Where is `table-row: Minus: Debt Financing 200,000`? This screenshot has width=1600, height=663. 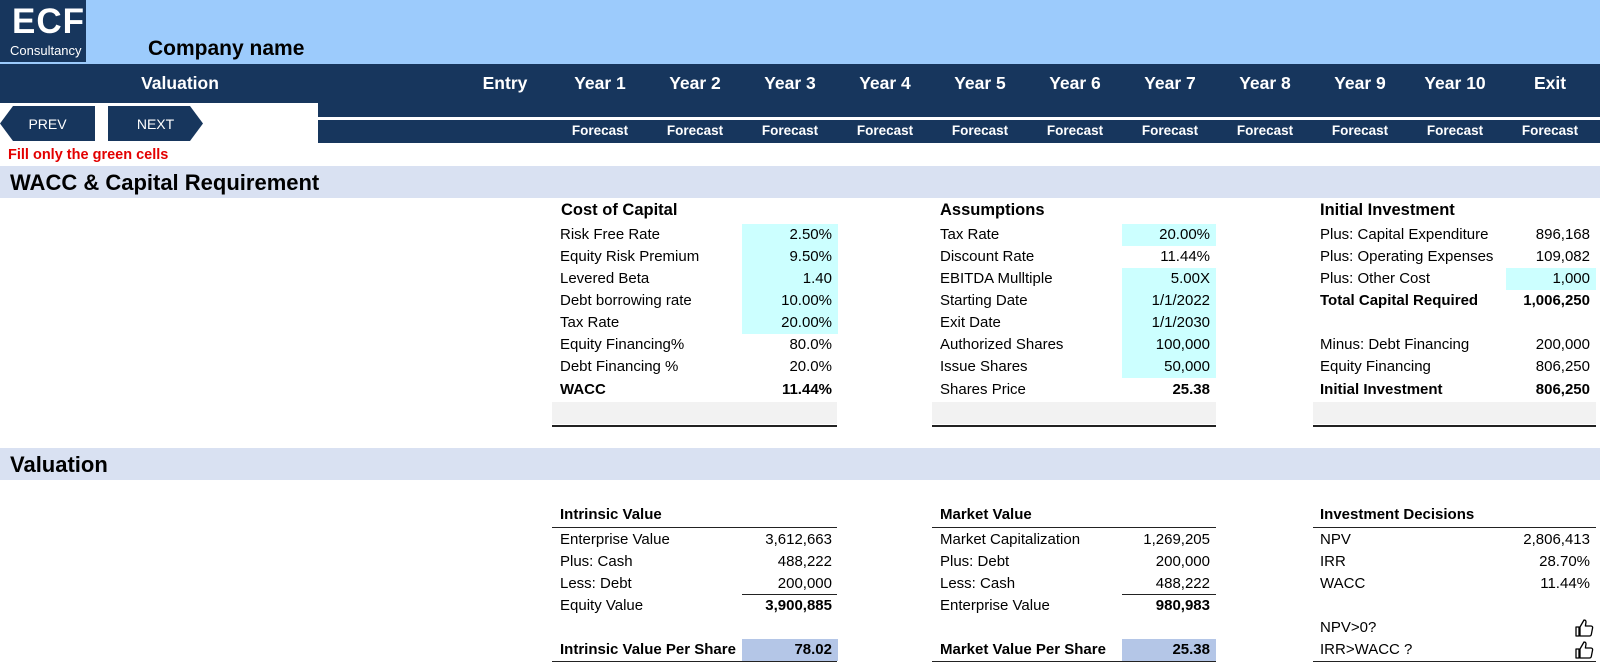 table-row: Minus: Debt Financing 200,000 is located at coordinates (1458, 345).